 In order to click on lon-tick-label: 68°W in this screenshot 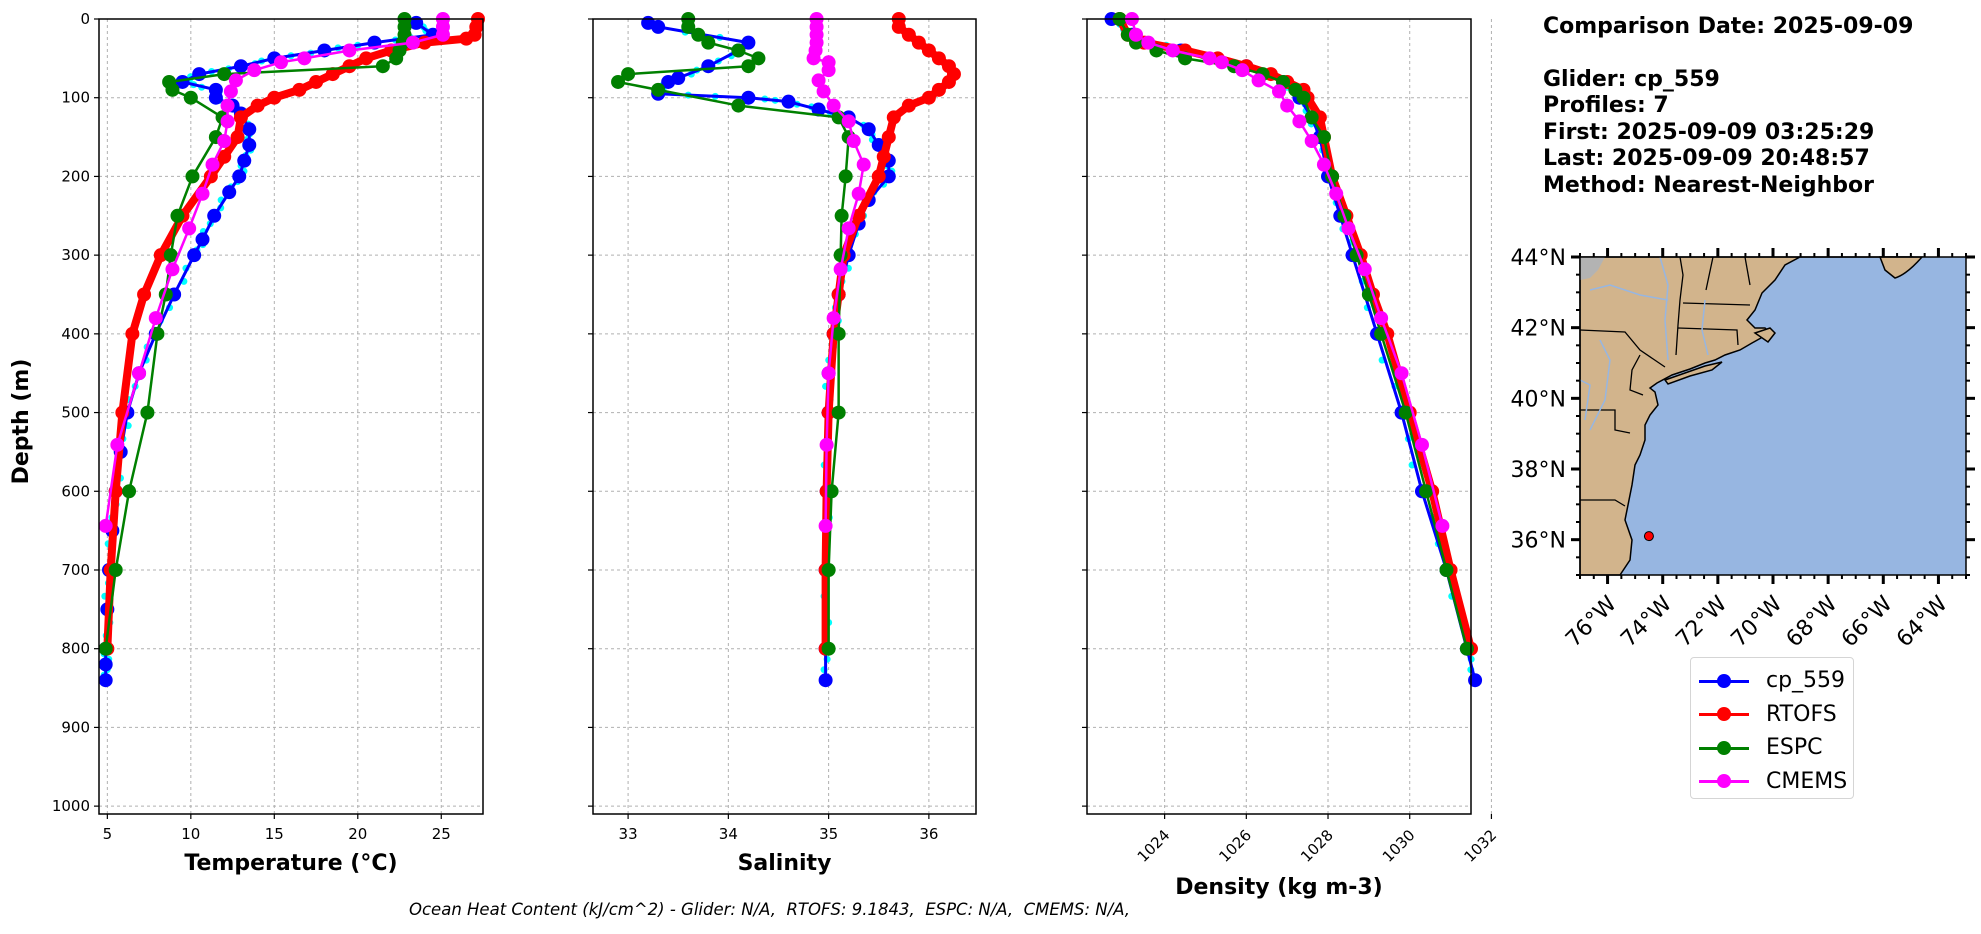, I will do `click(1812, 621)`.